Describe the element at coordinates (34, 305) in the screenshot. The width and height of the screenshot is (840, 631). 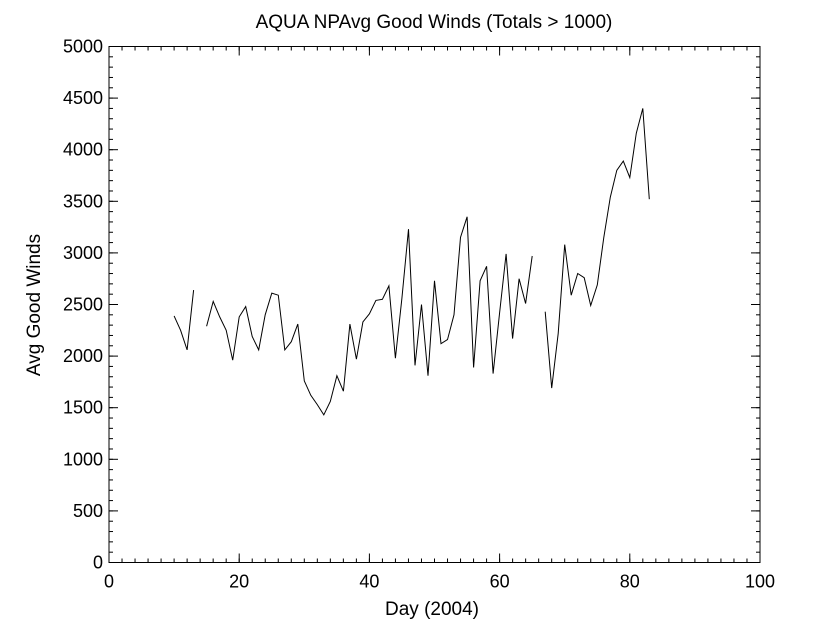
I see `y-axis-label: Avg Good Winds` at that location.